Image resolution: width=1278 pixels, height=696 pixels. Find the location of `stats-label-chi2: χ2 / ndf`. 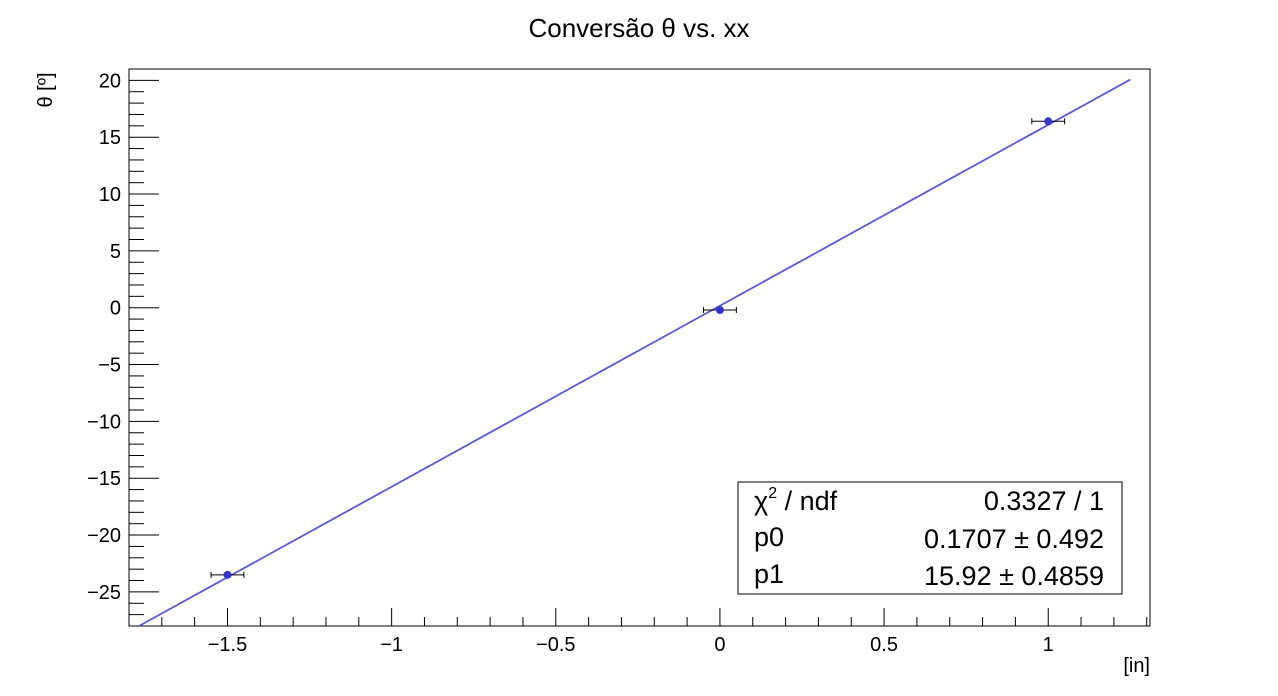

stats-label-chi2: χ2 / ndf is located at coordinates (796, 500).